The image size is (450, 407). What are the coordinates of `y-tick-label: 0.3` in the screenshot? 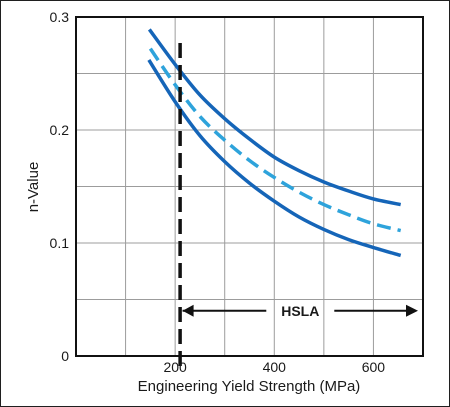 It's located at (60, 17).